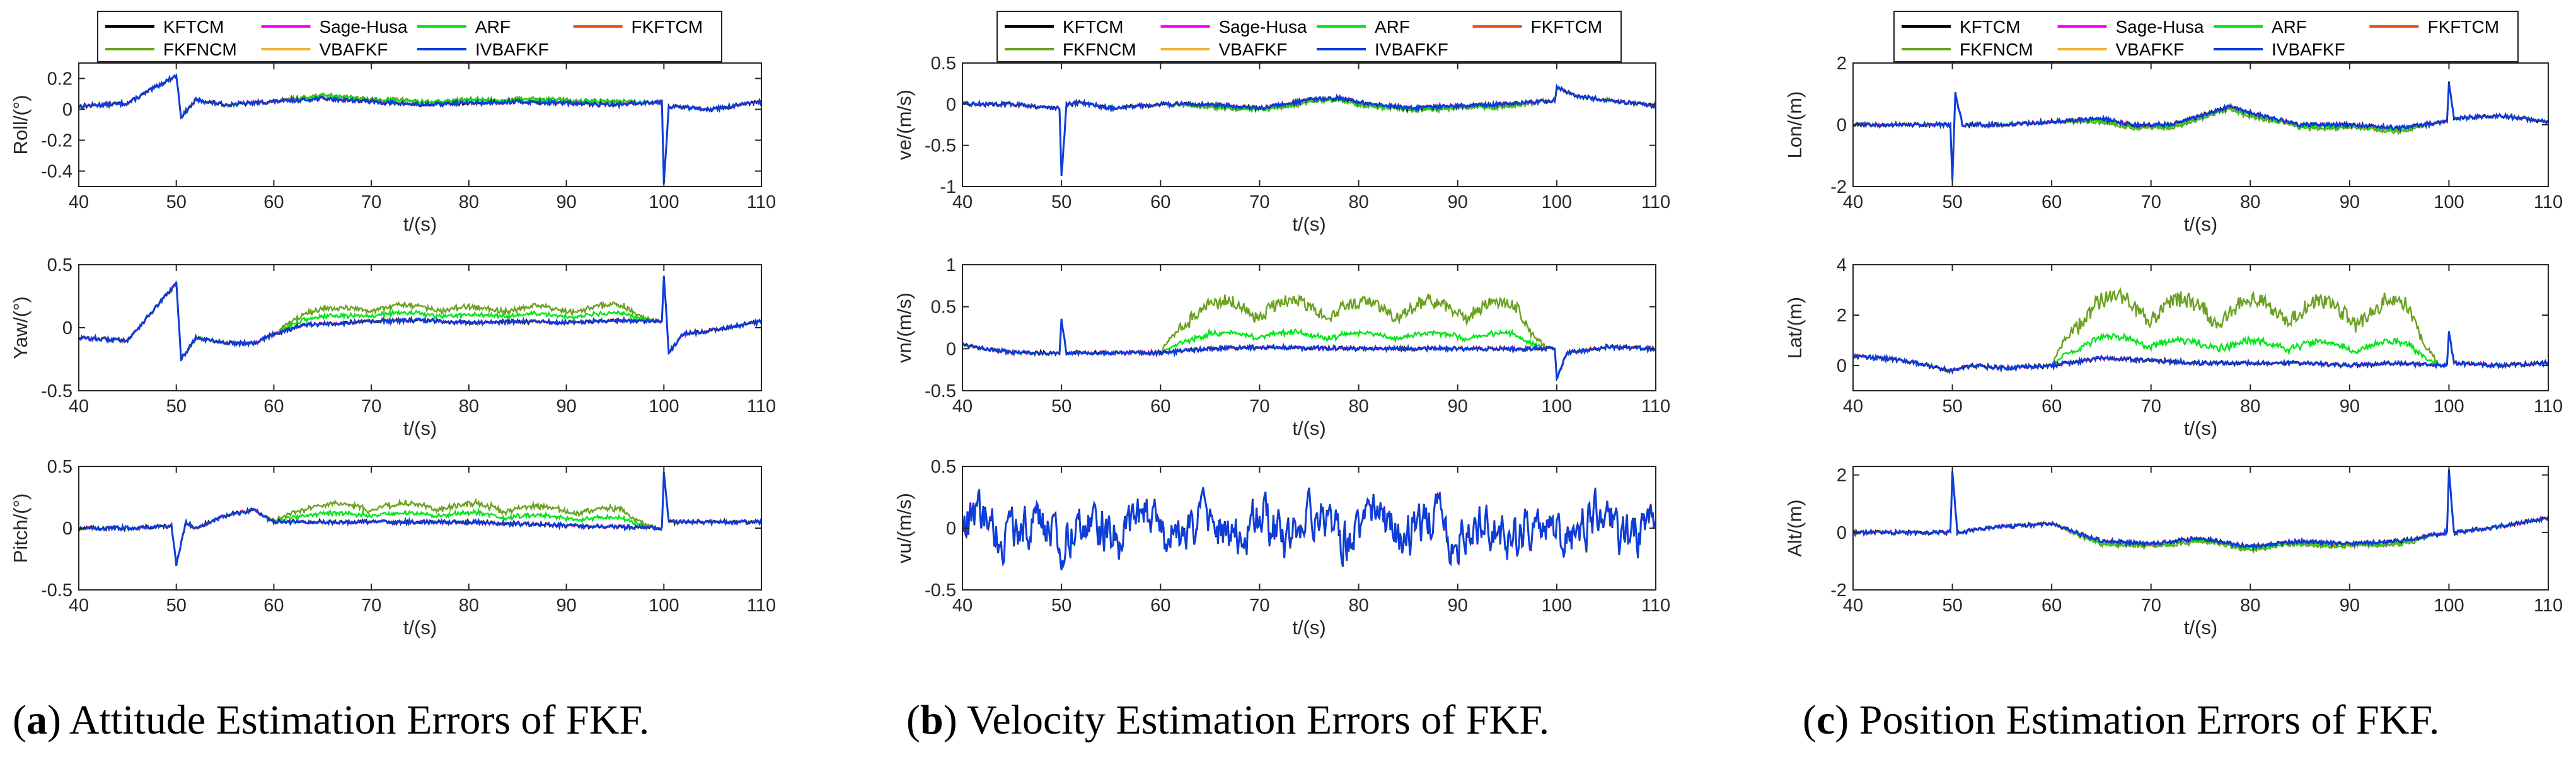 This screenshot has width=2576, height=767. I want to click on series-fkftcm-a1, so click(420, 128).